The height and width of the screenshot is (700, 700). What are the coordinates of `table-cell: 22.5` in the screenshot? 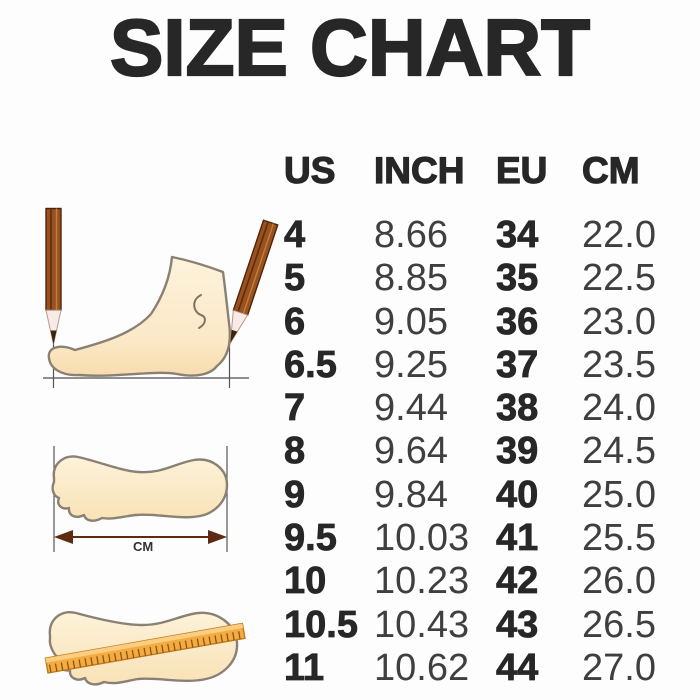 It's located at (619, 278).